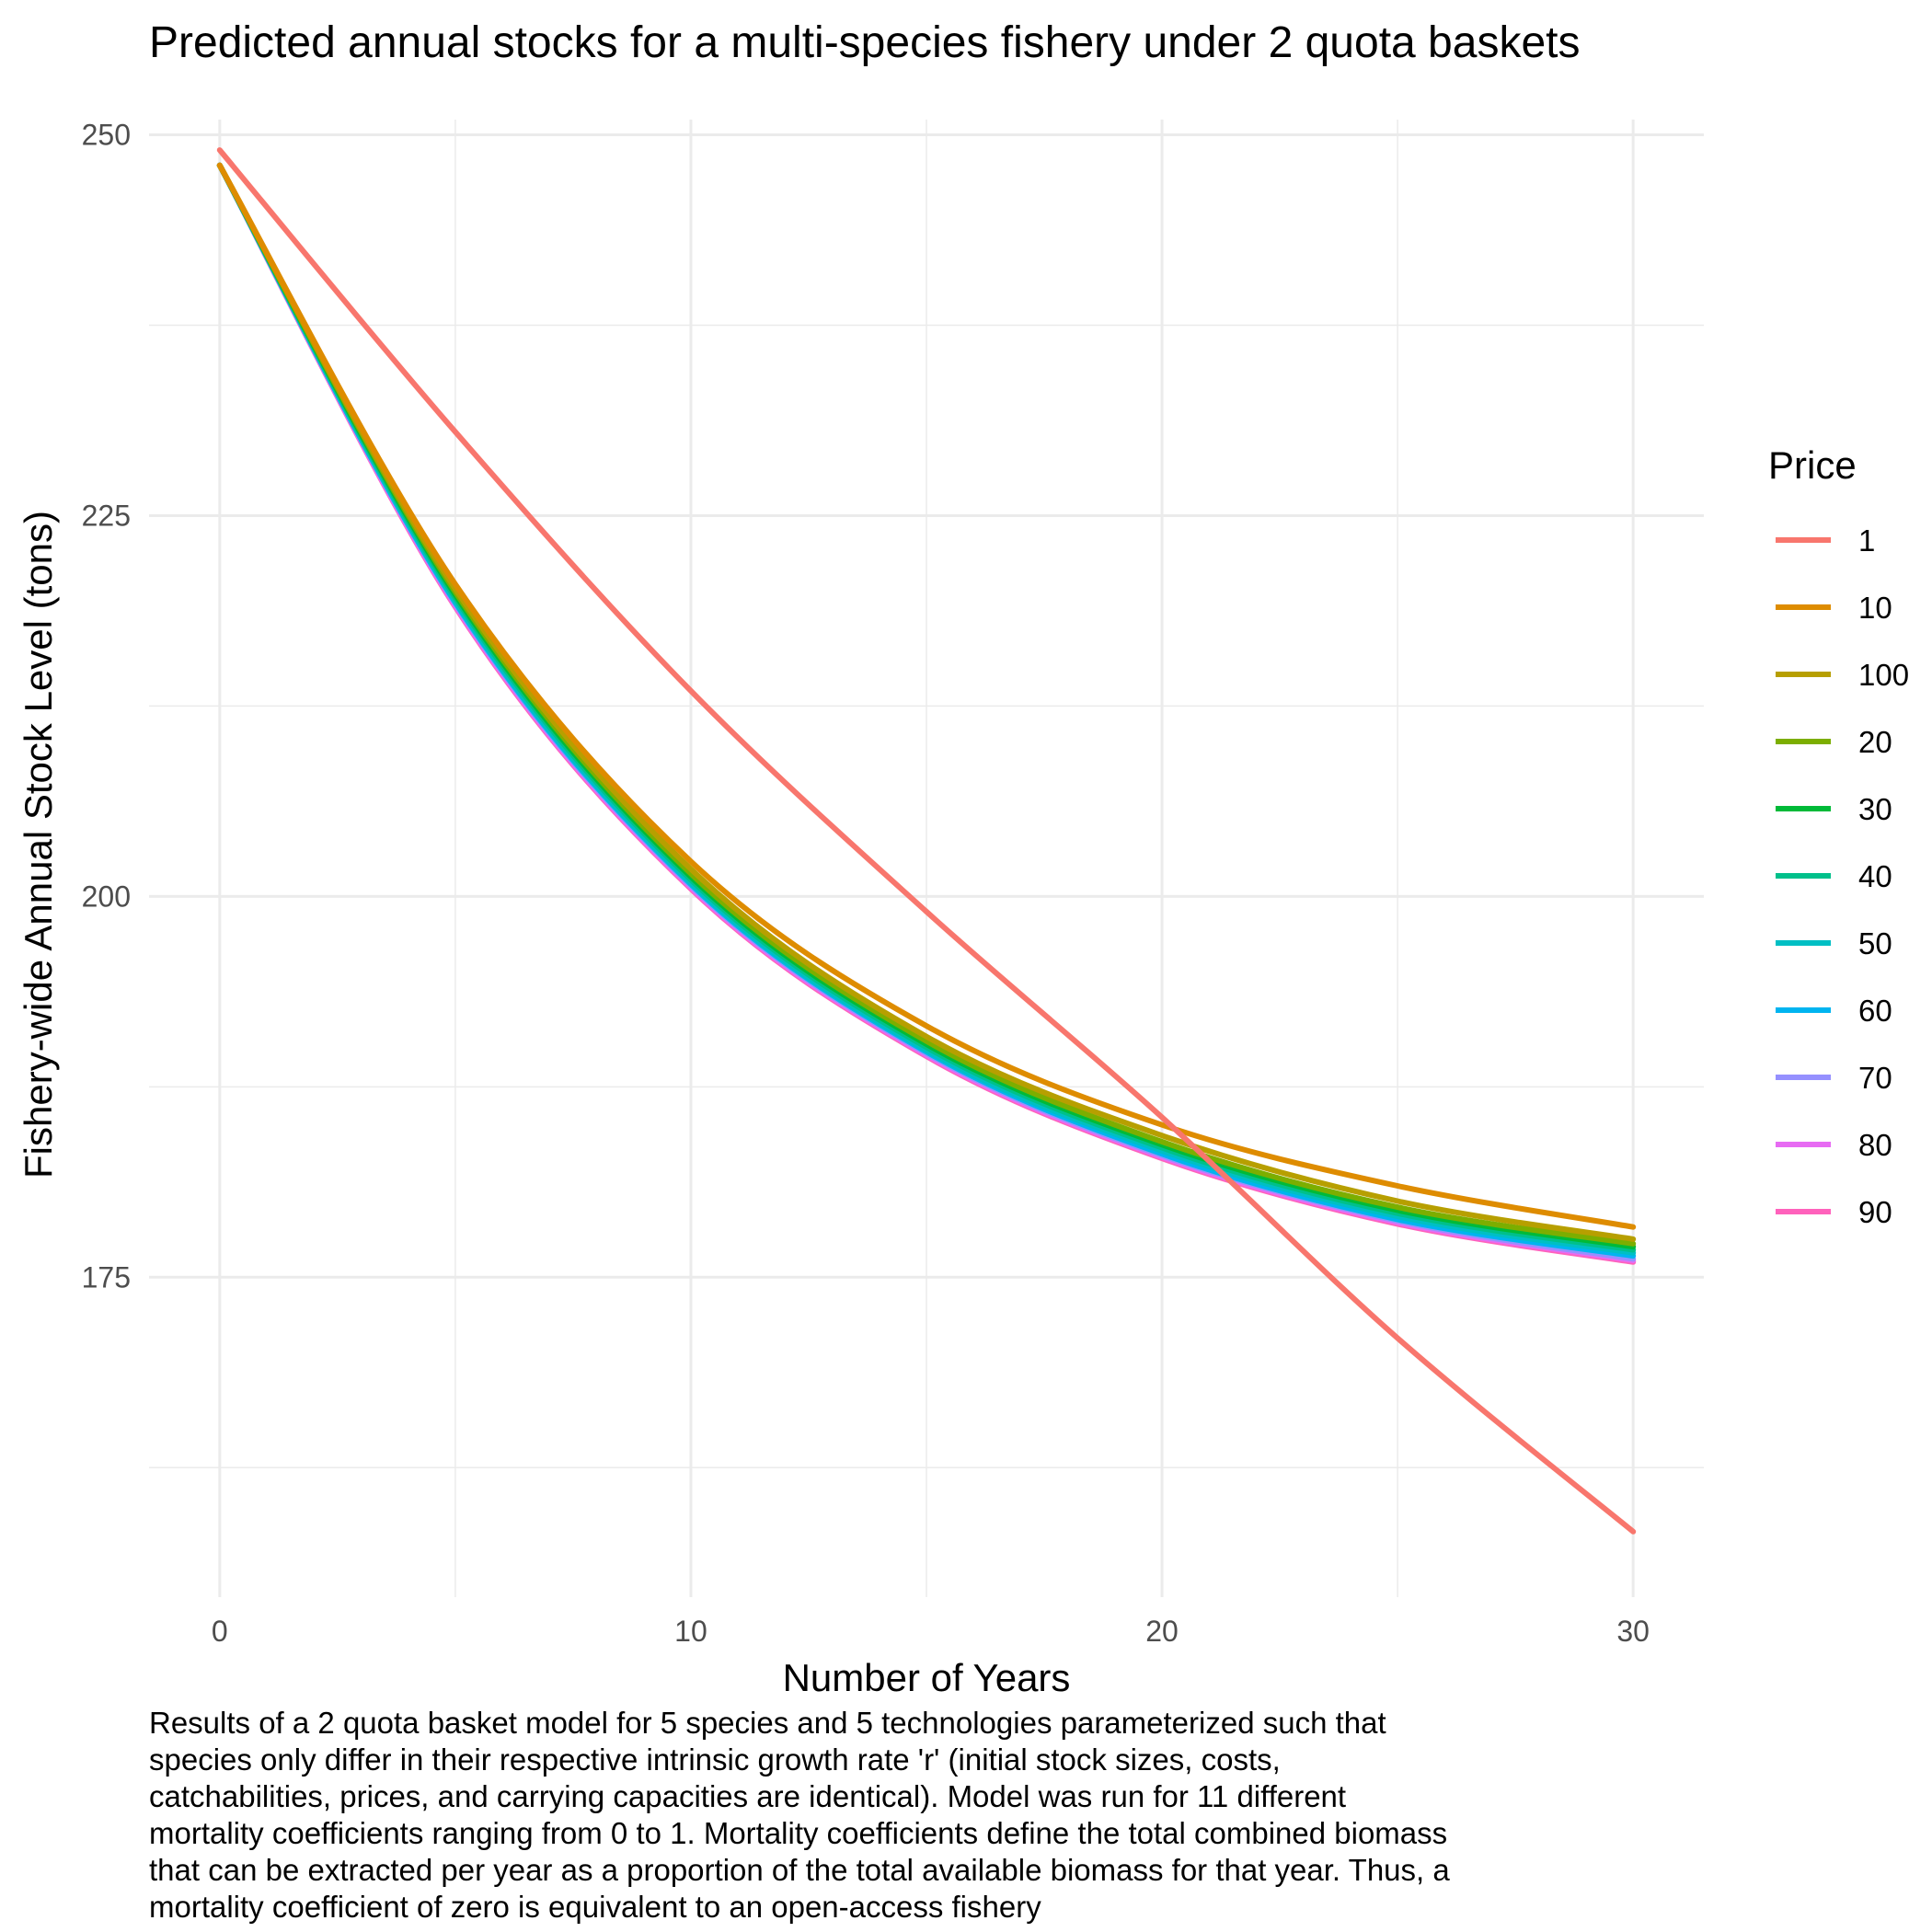 This screenshot has height=1932, width=1932. What do you see at coordinates (1842, 675) in the screenshot?
I see `legend-item: 100` at bounding box center [1842, 675].